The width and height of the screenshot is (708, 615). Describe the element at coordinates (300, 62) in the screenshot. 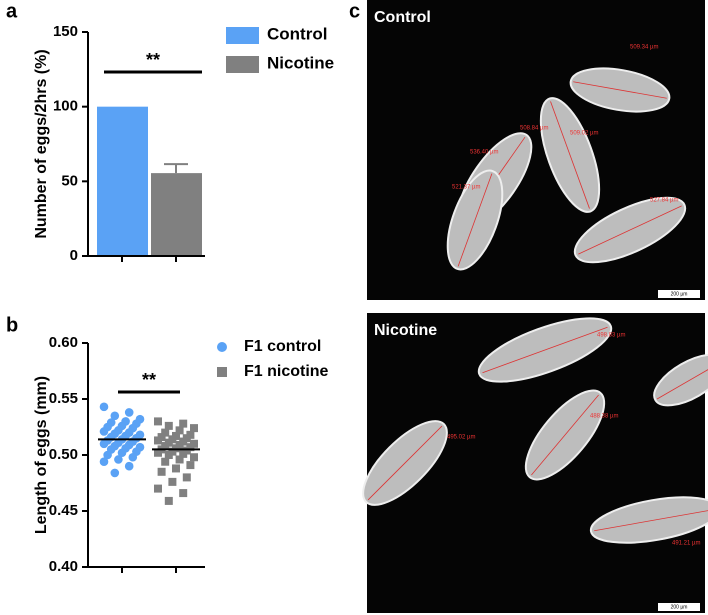

I see `legend-label: Nicotine` at that location.